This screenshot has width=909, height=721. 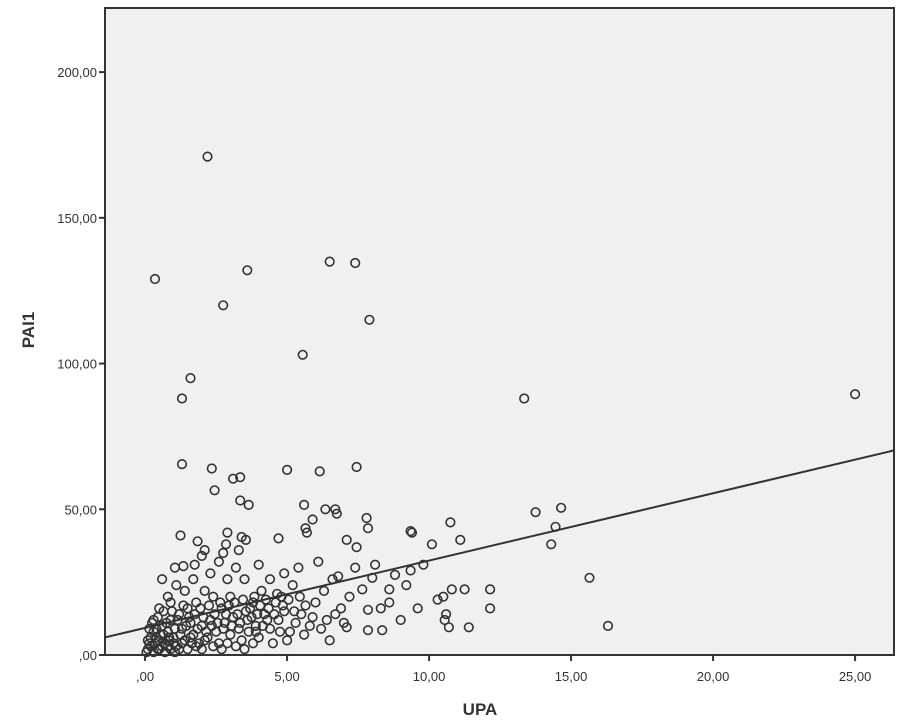 What do you see at coordinates (855, 676) in the screenshot?
I see `x-tick-label: 25,00` at bounding box center [855, 676].